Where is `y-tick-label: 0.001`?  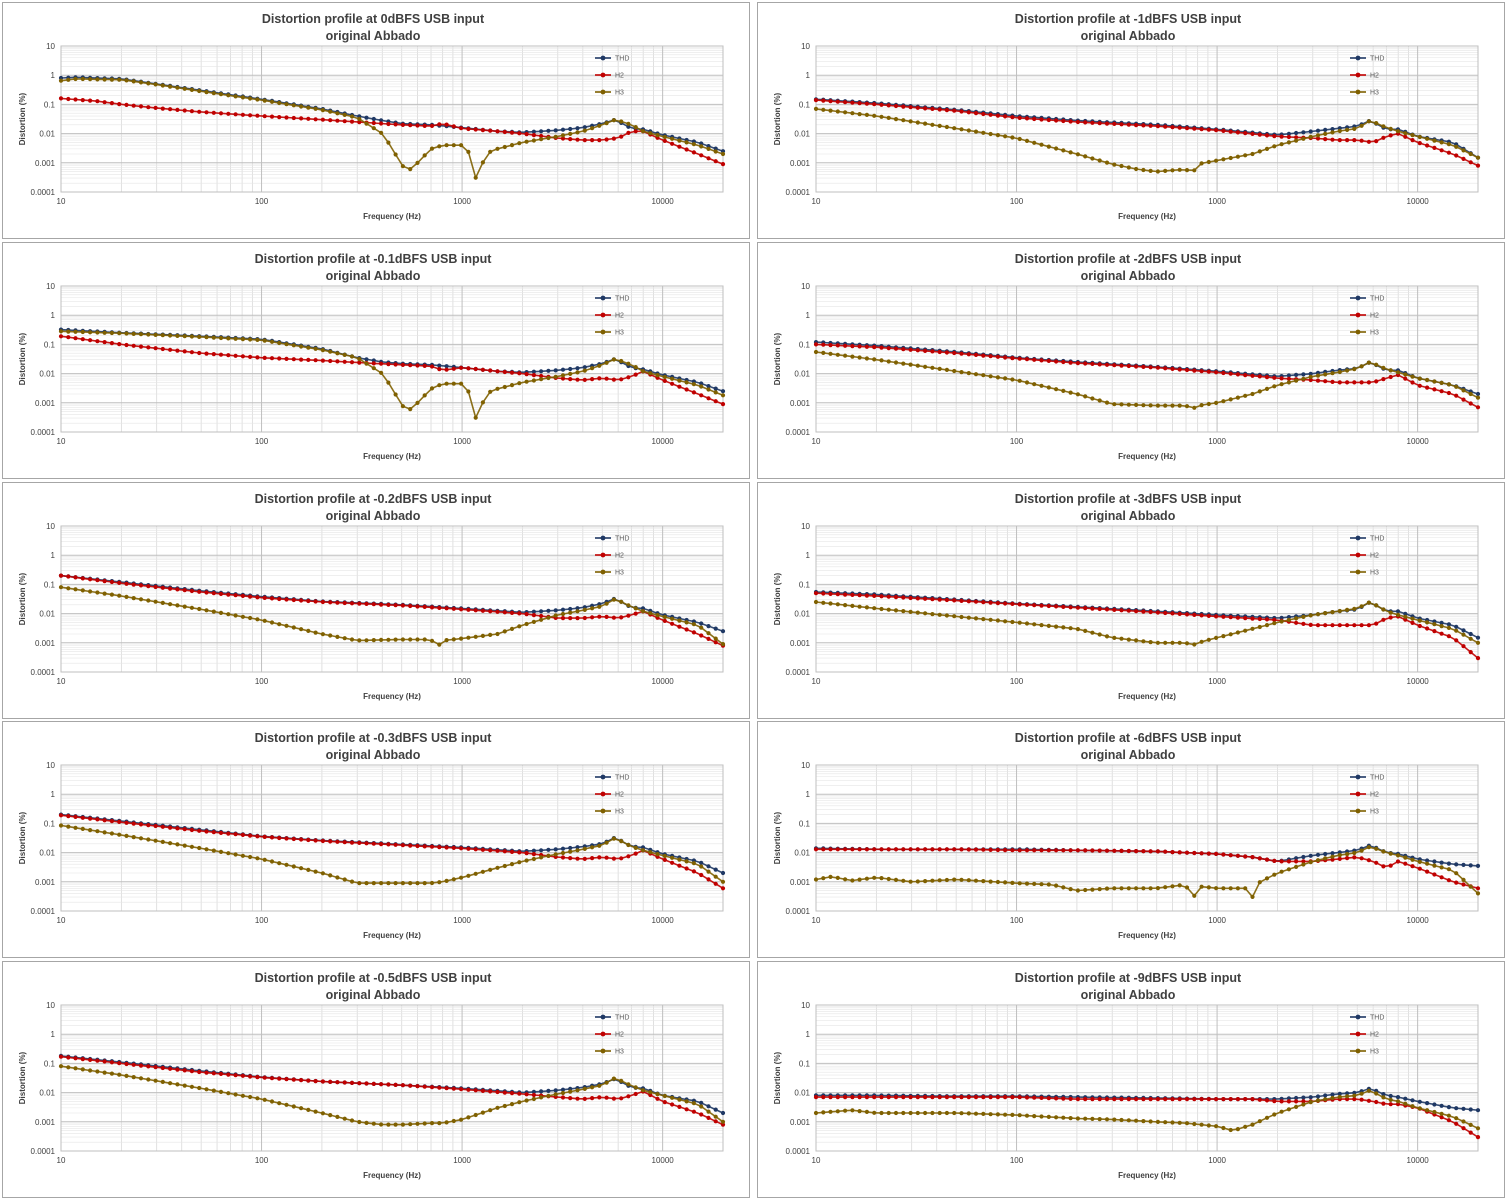 y-tick-label: 0.001 is located at coordinates (800, 882).